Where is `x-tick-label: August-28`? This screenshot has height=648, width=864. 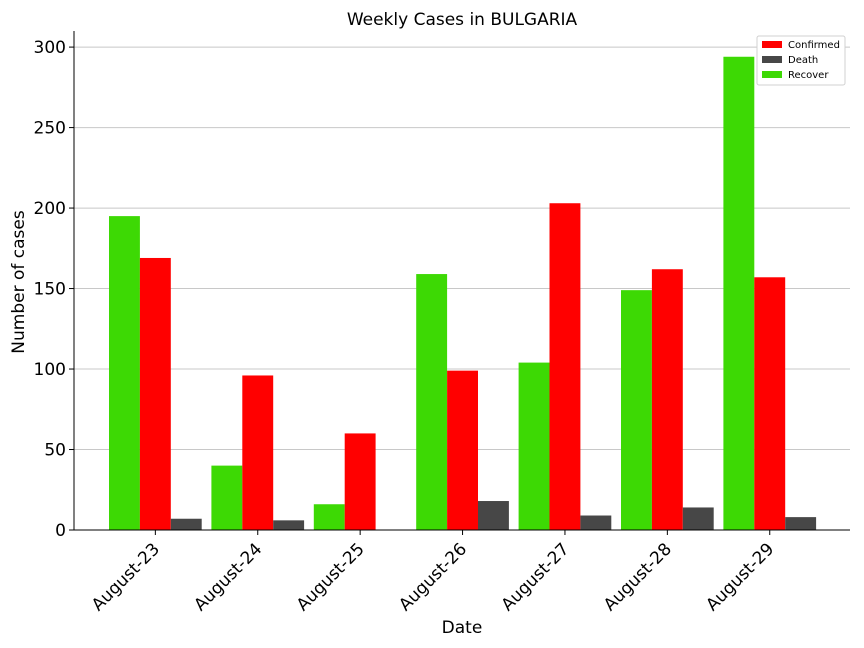 x-tick-label: August-28 is located at coordinates (638, 577).